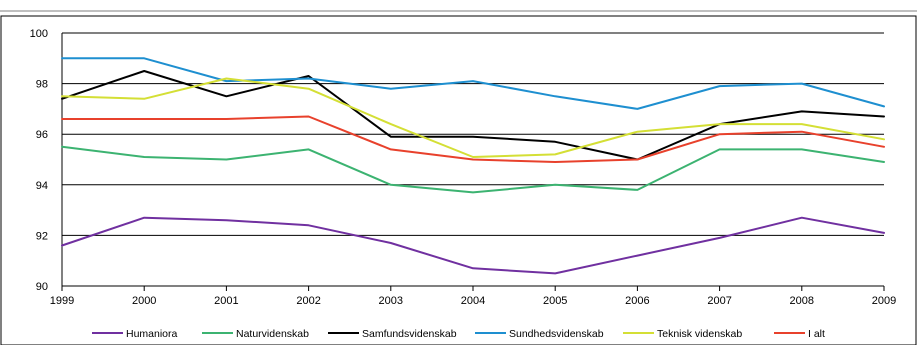 This screenshot has width=917, height=345. Describe the element at coordinates (39, 34) in the screenshot. I see `y-tick-label: 100` at that location.